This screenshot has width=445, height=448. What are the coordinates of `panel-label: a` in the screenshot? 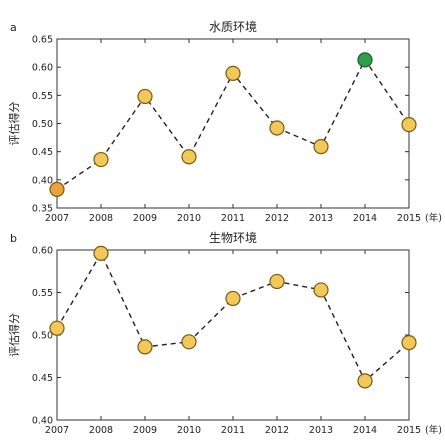 It's located at (13, 27).